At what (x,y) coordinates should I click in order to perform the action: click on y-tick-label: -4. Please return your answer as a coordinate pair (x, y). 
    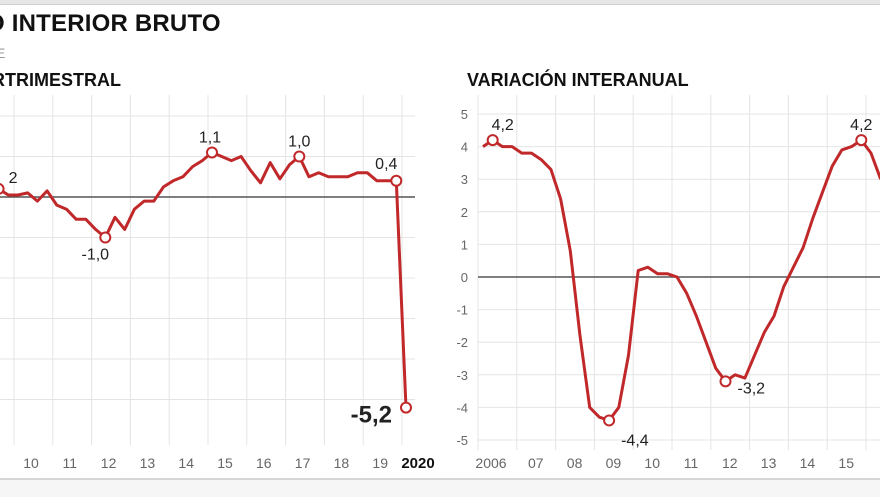
    Looking at the image, I should click on (462, 407).